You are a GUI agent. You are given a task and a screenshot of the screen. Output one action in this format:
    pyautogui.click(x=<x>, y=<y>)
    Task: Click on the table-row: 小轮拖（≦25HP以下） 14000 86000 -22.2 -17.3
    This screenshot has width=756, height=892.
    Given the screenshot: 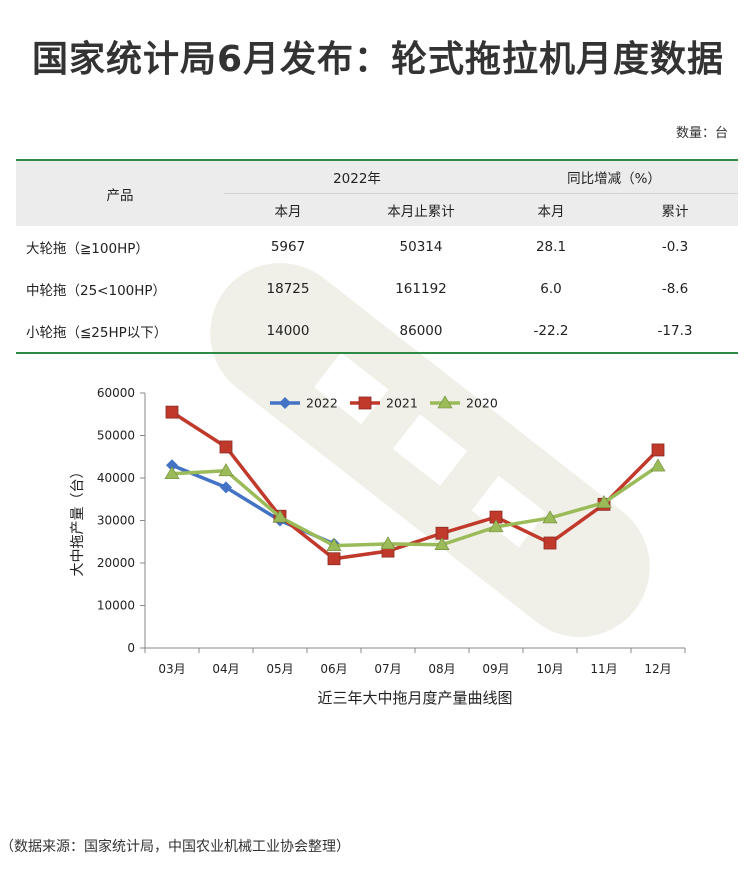 What is the action you would take?
    pyautogui.click(x=377, y=332)
    